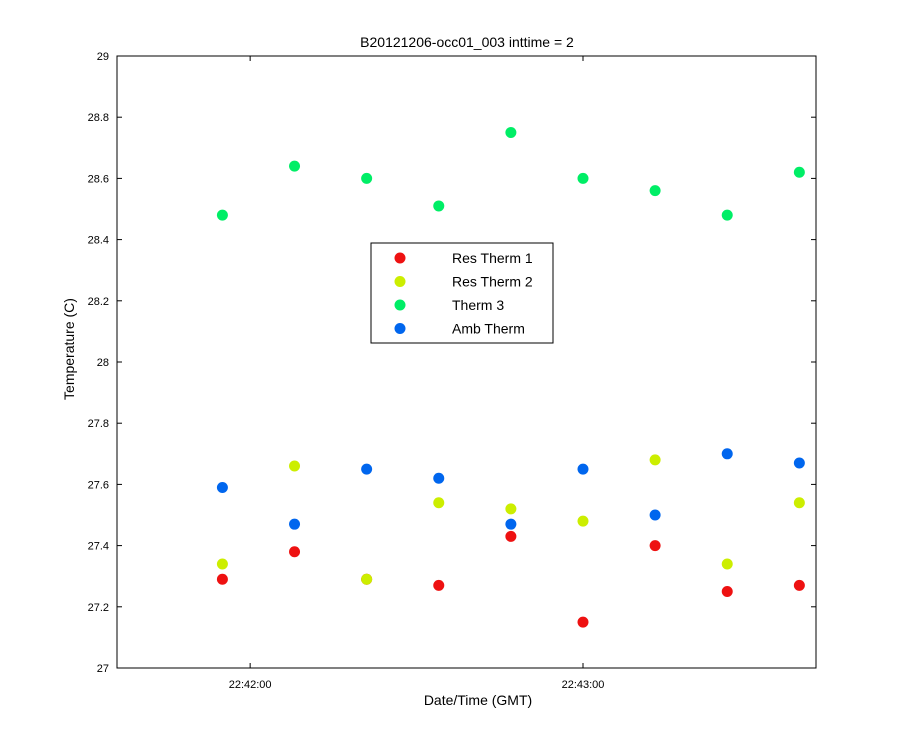 Image resolution: width=900 pixels, height=755 pixels. I want to click on legend-label: Therm 3, so click(478, 305).